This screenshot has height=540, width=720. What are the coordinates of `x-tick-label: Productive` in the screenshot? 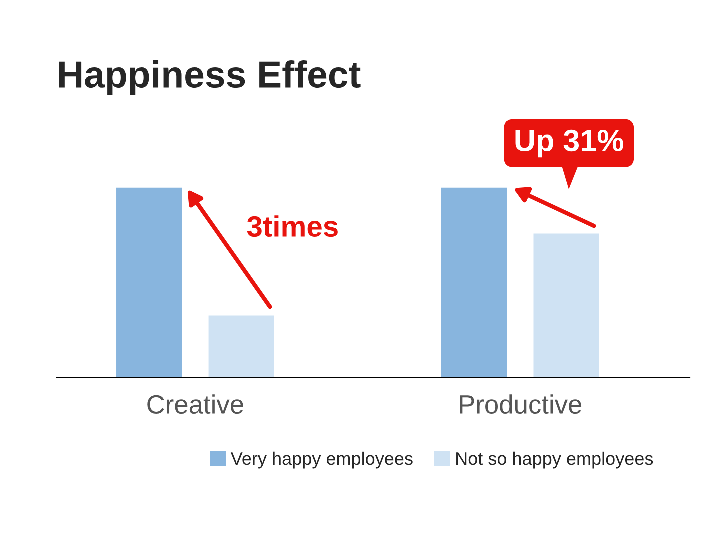 It's located at (521, 404).